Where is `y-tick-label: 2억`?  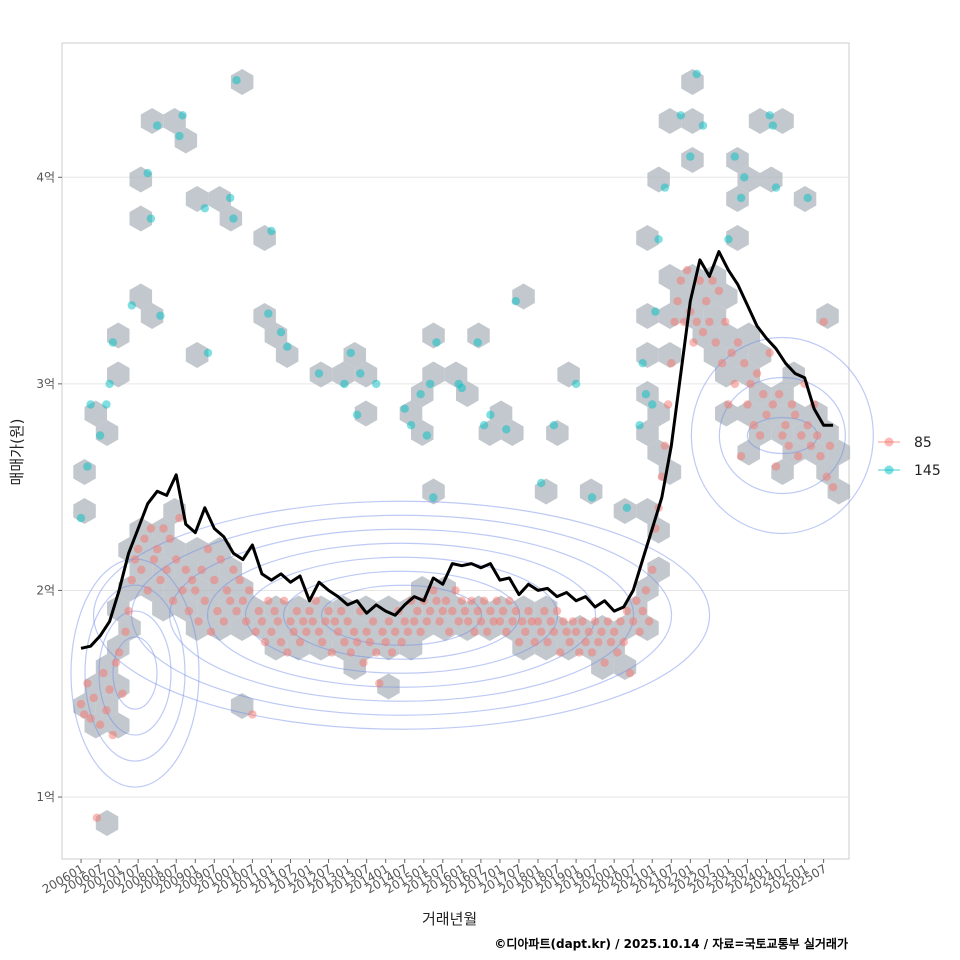
y-tick-label: 2억 is located at coordinates (45, 590).